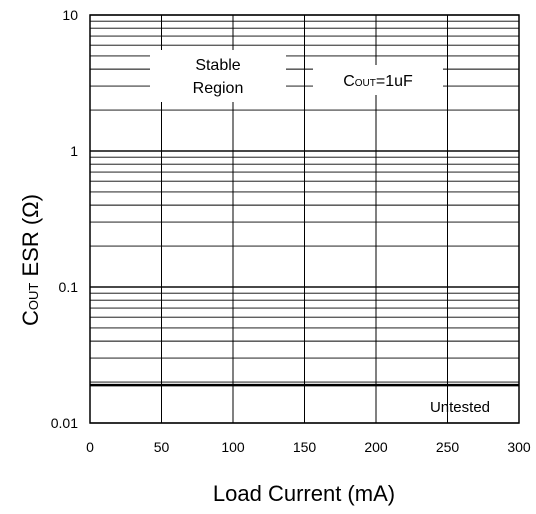  I want to click on stable-region-box, so click(218, 76).